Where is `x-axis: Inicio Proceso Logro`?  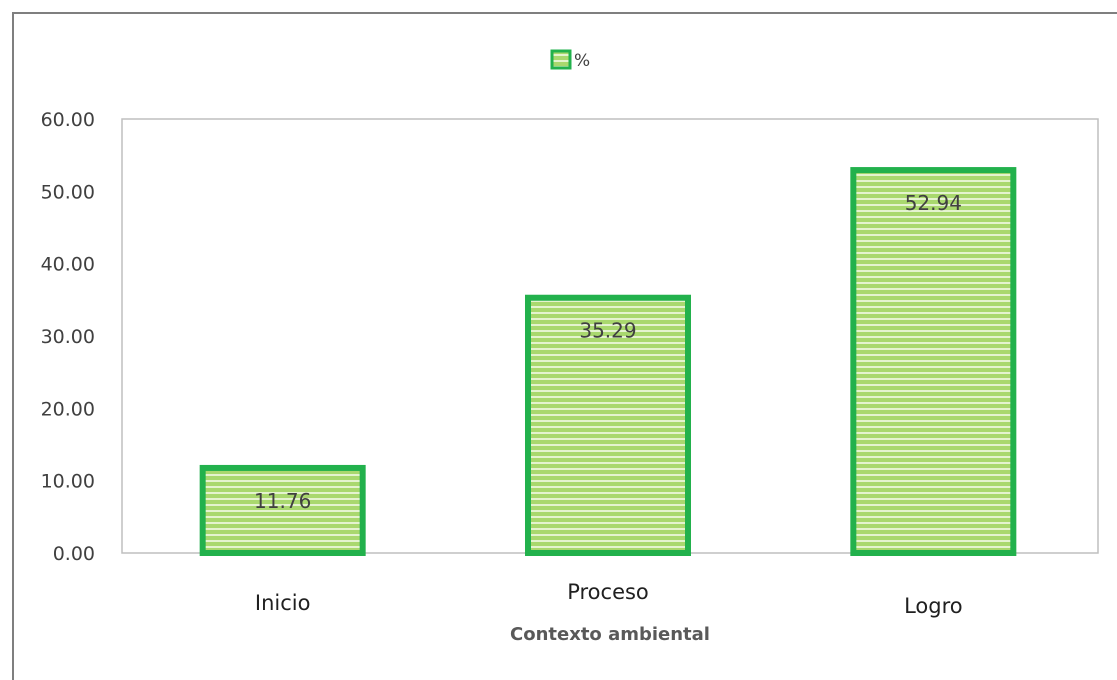
x-axis: Inicio Proceso Logro is located at coordinates (609, 599).